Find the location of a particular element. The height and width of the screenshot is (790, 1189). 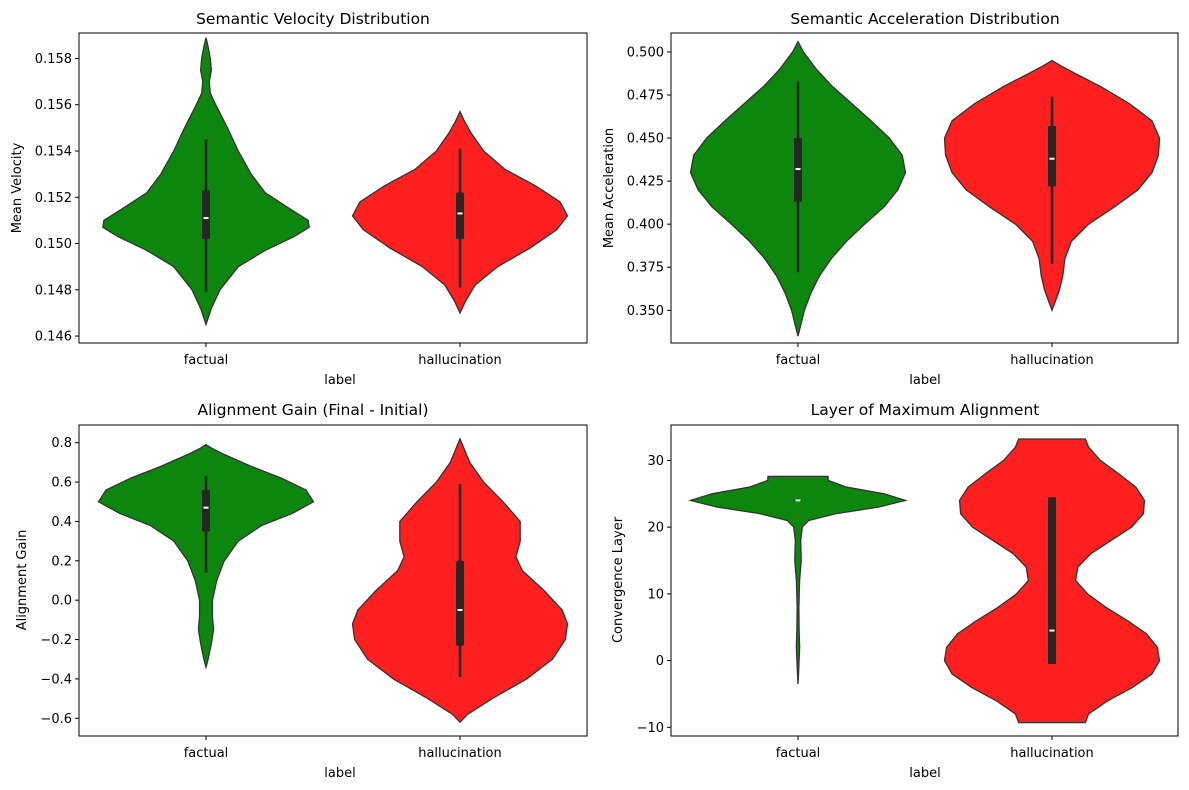

y-tick-label: 0.154 is located at coordinates (53, 151).